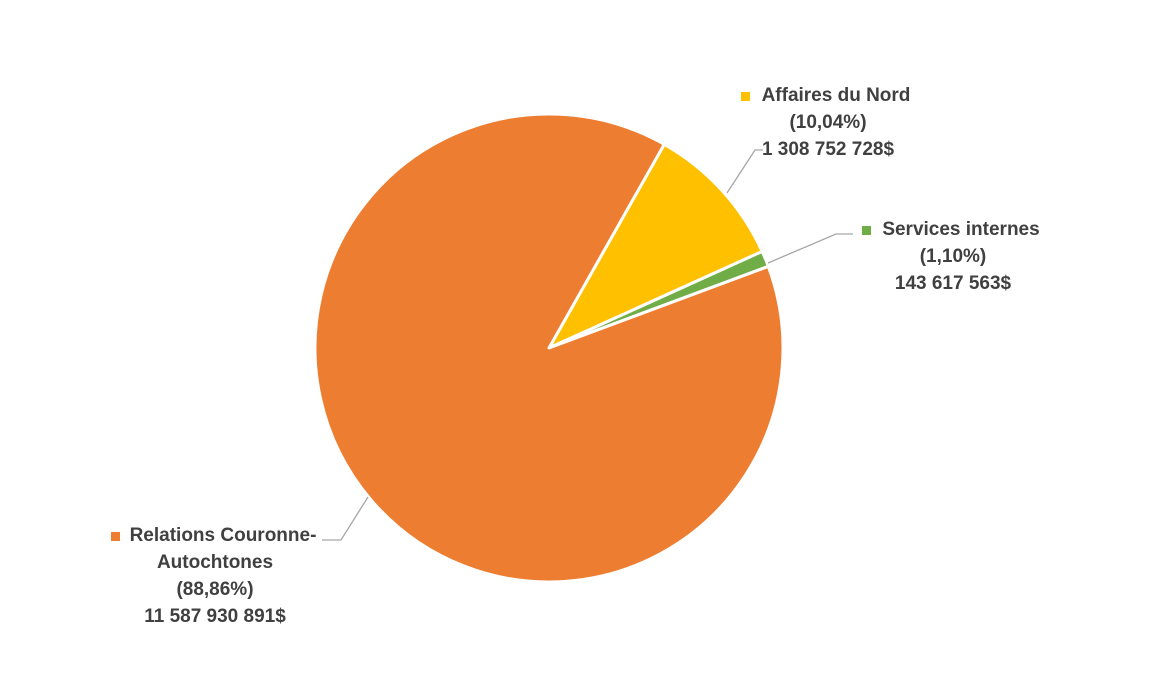  What do you see at coordinates (836, 95) in the screenshot?
I see `data-label-name-affaires-du-nord-0: Affaires du Nord` at bounding box center [836, 95].